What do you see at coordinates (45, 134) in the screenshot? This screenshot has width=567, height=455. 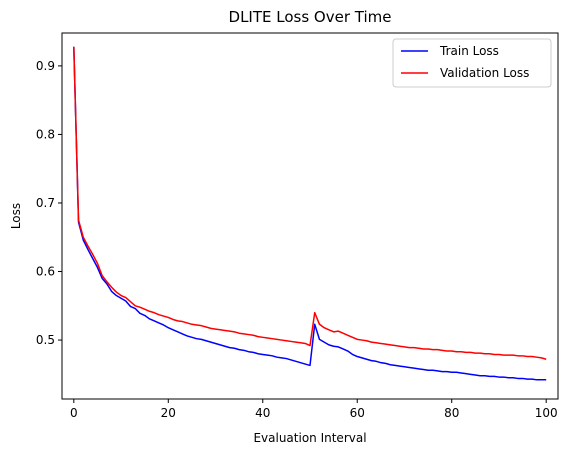 I see `y-tick-label: 0.8` at bounding box center [45, 134].